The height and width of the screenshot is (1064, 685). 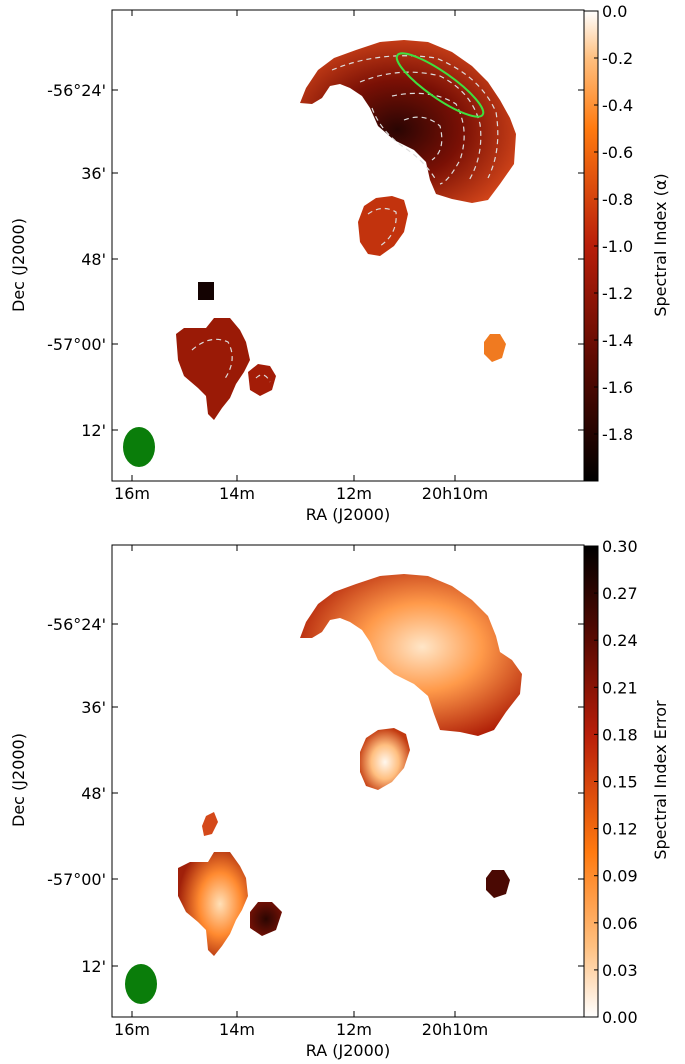 What do you see at coordinates (617, 434) in the screenshot?
I see `colorbar-tick-label: -1.8` at bounding box center [617, 434].